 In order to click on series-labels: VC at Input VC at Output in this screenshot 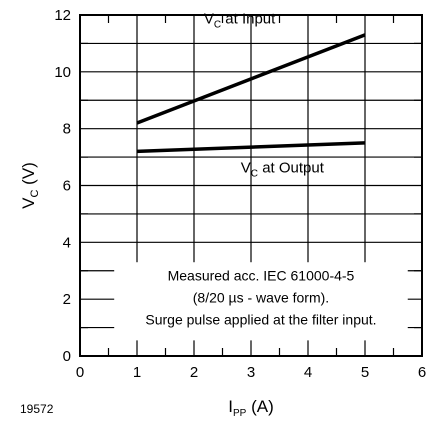, I will do `click(264, 95)`.